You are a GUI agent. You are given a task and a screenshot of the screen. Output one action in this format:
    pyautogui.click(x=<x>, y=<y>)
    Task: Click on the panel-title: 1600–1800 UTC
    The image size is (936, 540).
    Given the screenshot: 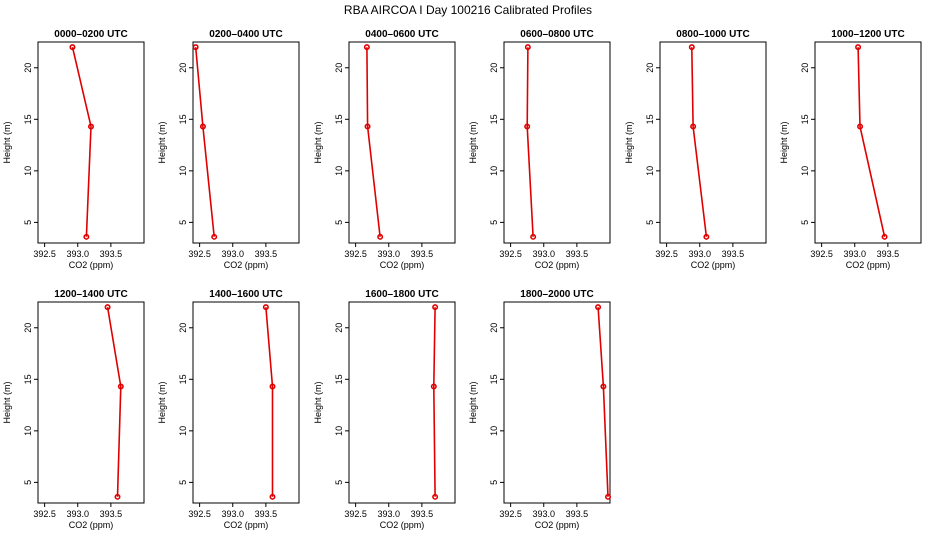 What is the action you would take?
    pyautogui.click(x=401, y=294)
    